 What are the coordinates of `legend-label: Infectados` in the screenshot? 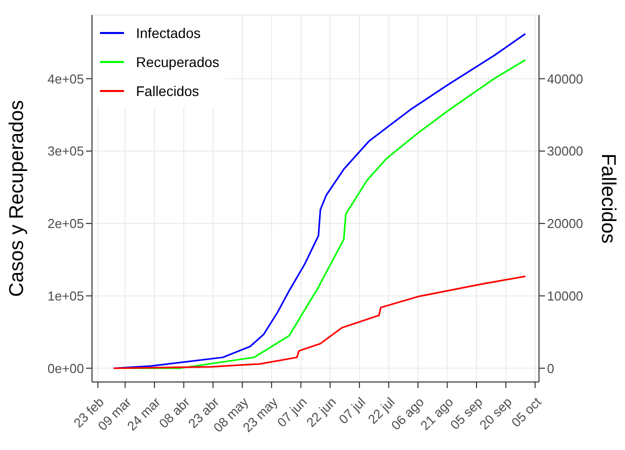 It's located at (168, 32).